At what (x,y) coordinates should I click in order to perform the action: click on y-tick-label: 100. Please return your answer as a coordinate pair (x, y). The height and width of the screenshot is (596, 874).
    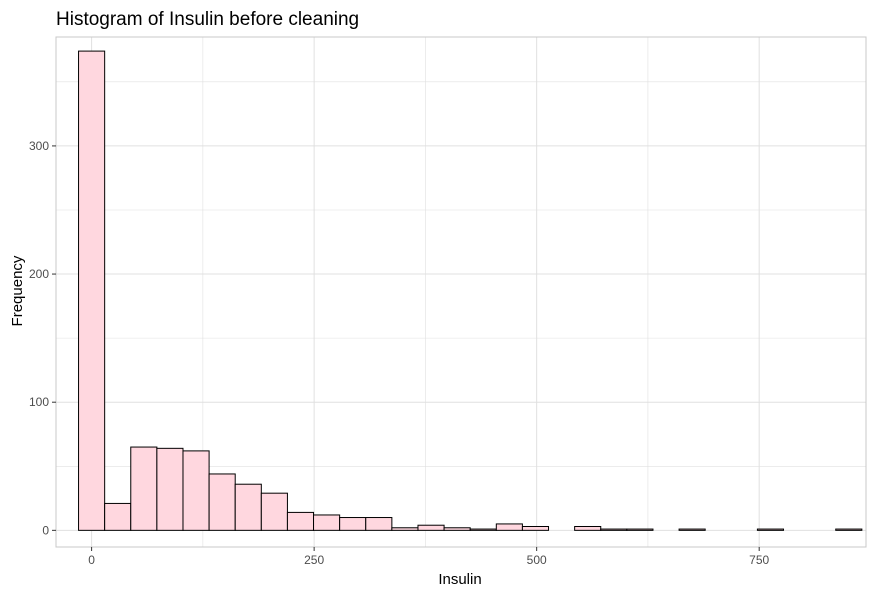
    Looking at the image, I should click on (39, 402).